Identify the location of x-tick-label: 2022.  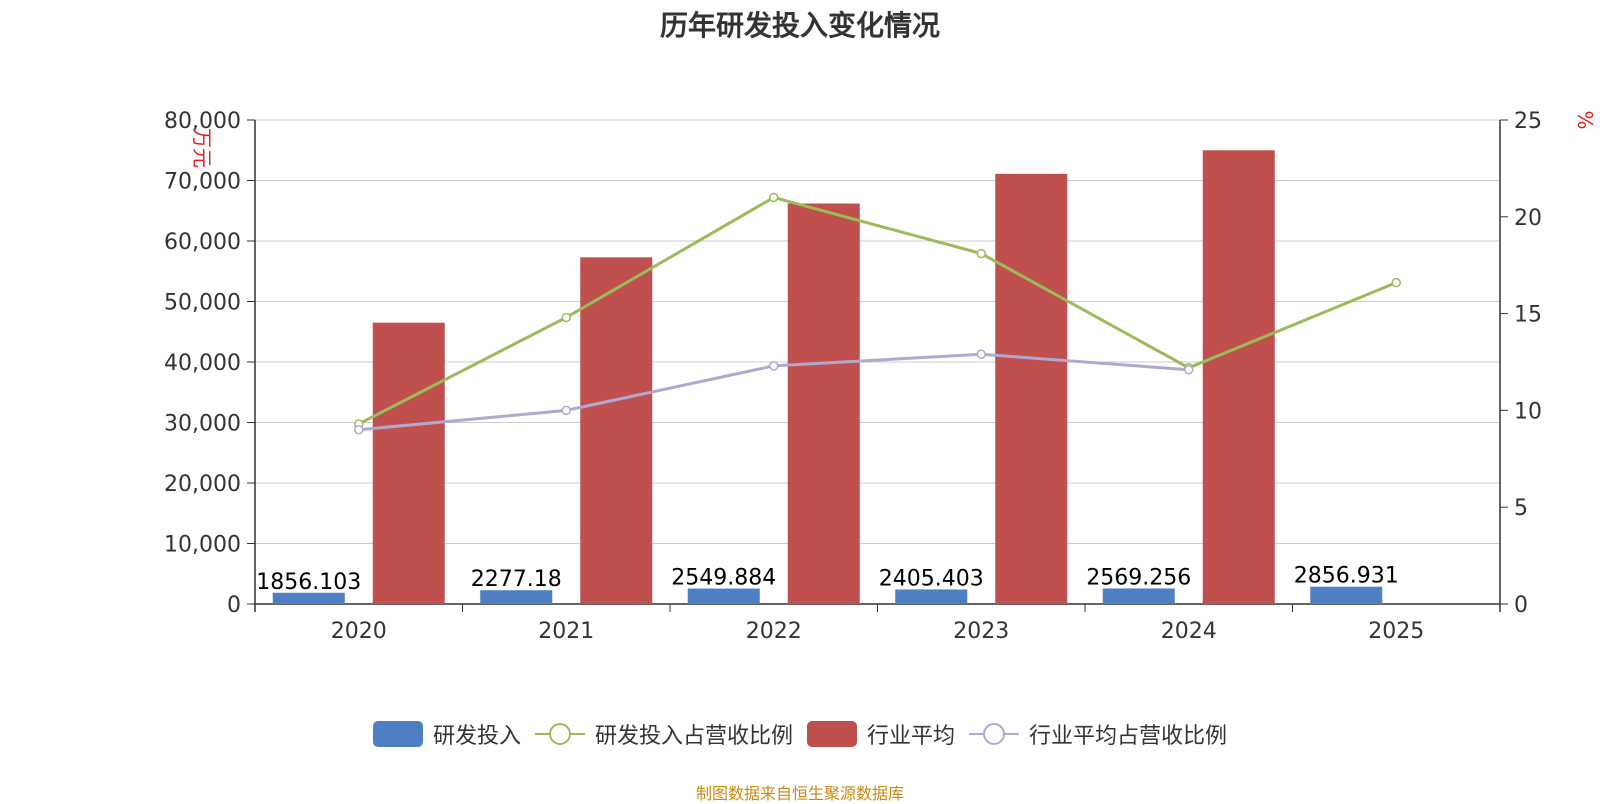
(774, 631).